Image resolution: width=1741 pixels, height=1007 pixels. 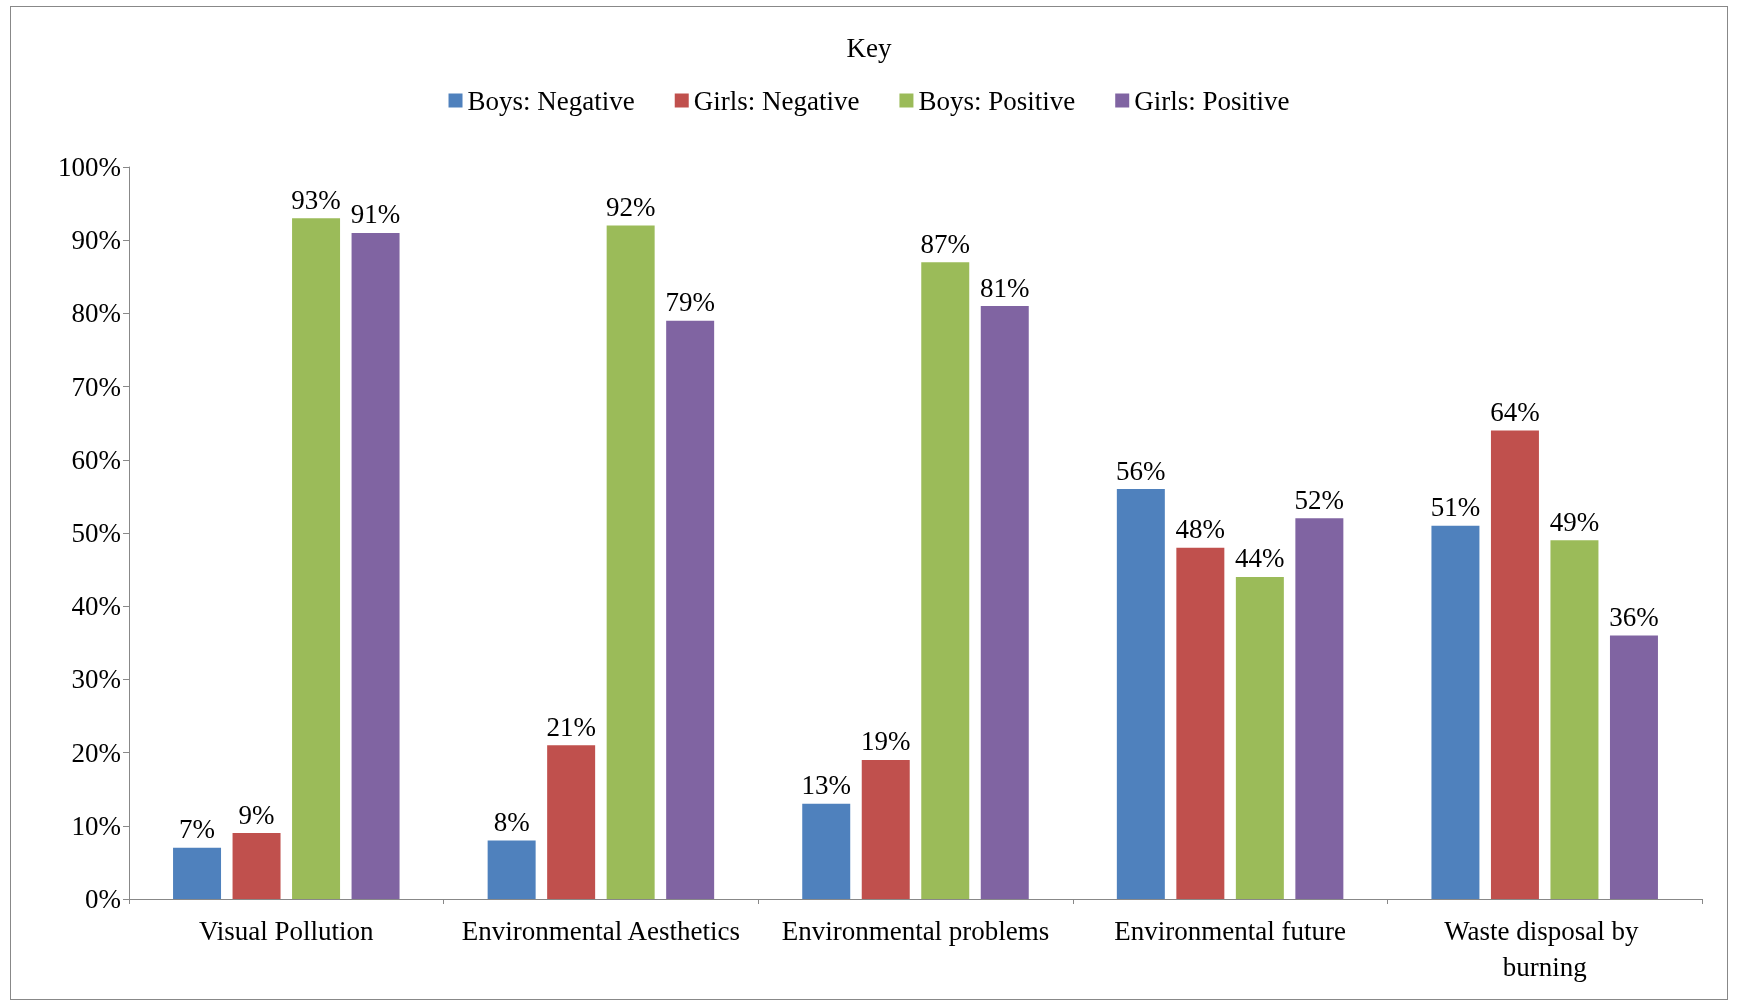 What do you see at coordinates (96, 752) in the screenshot?
I see `y-tick-label: 20%` at bounding box center [96, 752].